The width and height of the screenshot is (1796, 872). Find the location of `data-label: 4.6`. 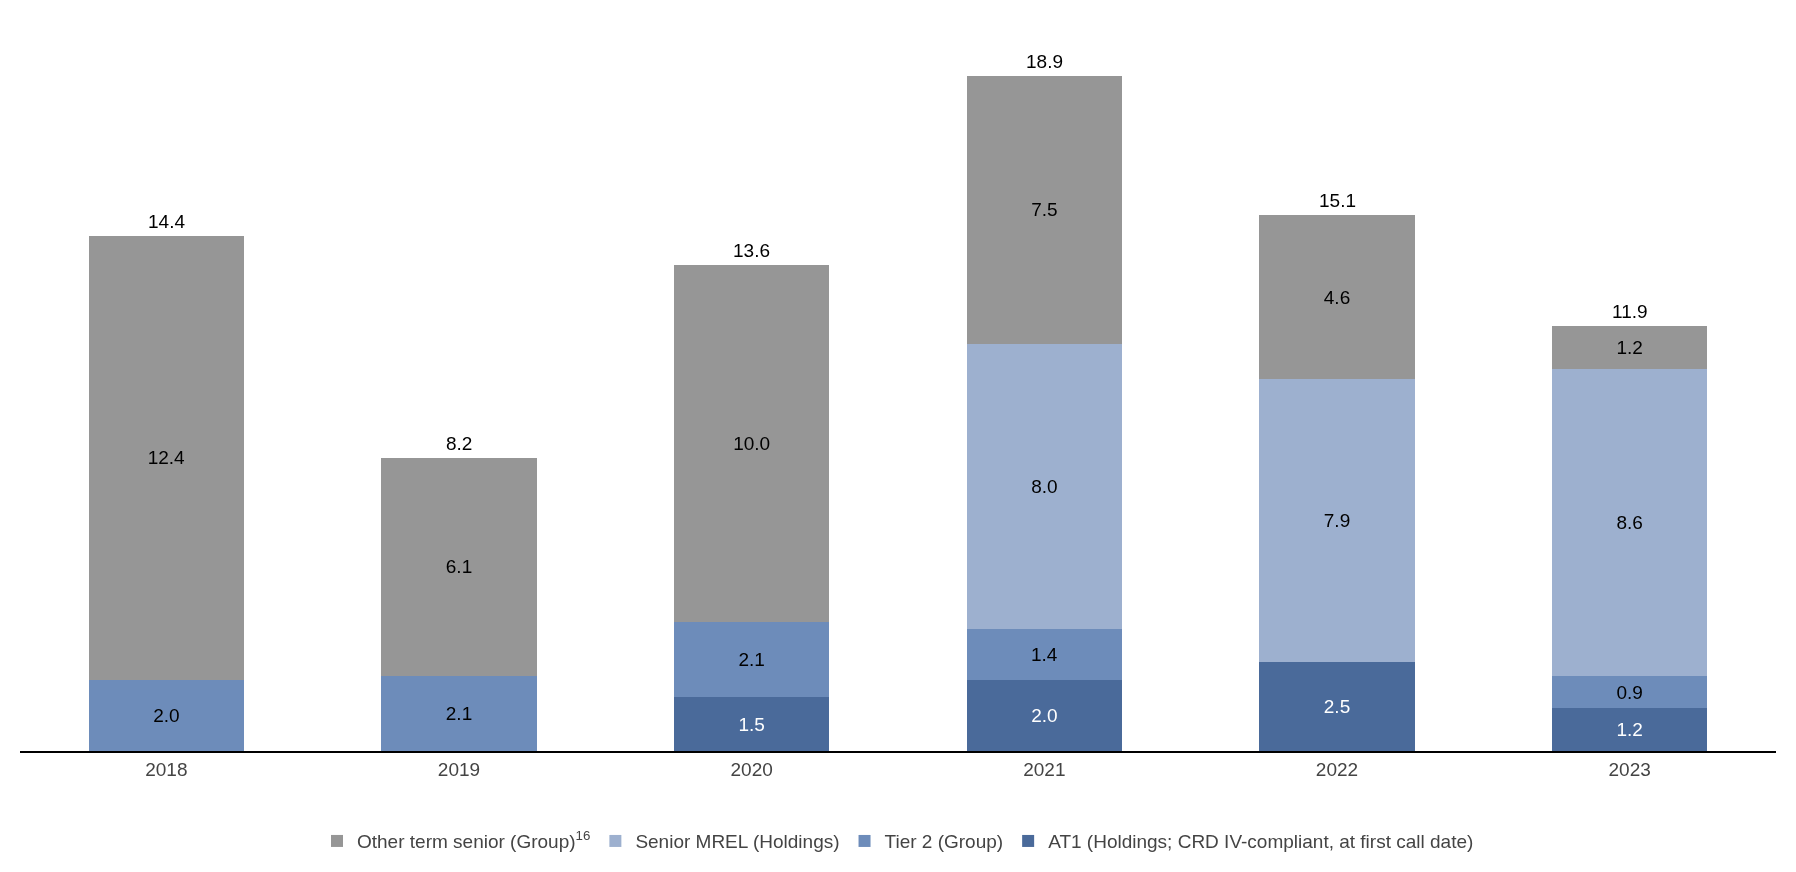

data-label: 4.6 is located at coordinates (1337, 297).